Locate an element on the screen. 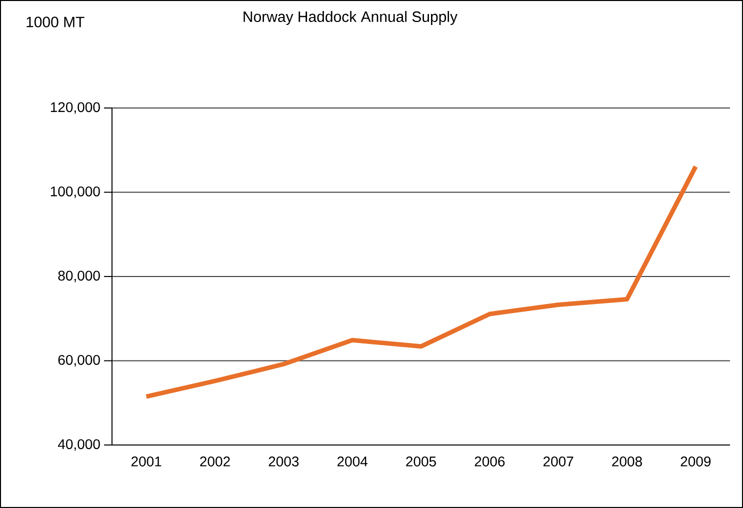 The width and height of the screenshot is (743, 508). x-tick-label: 2006 is located at coordinates (489, 461).